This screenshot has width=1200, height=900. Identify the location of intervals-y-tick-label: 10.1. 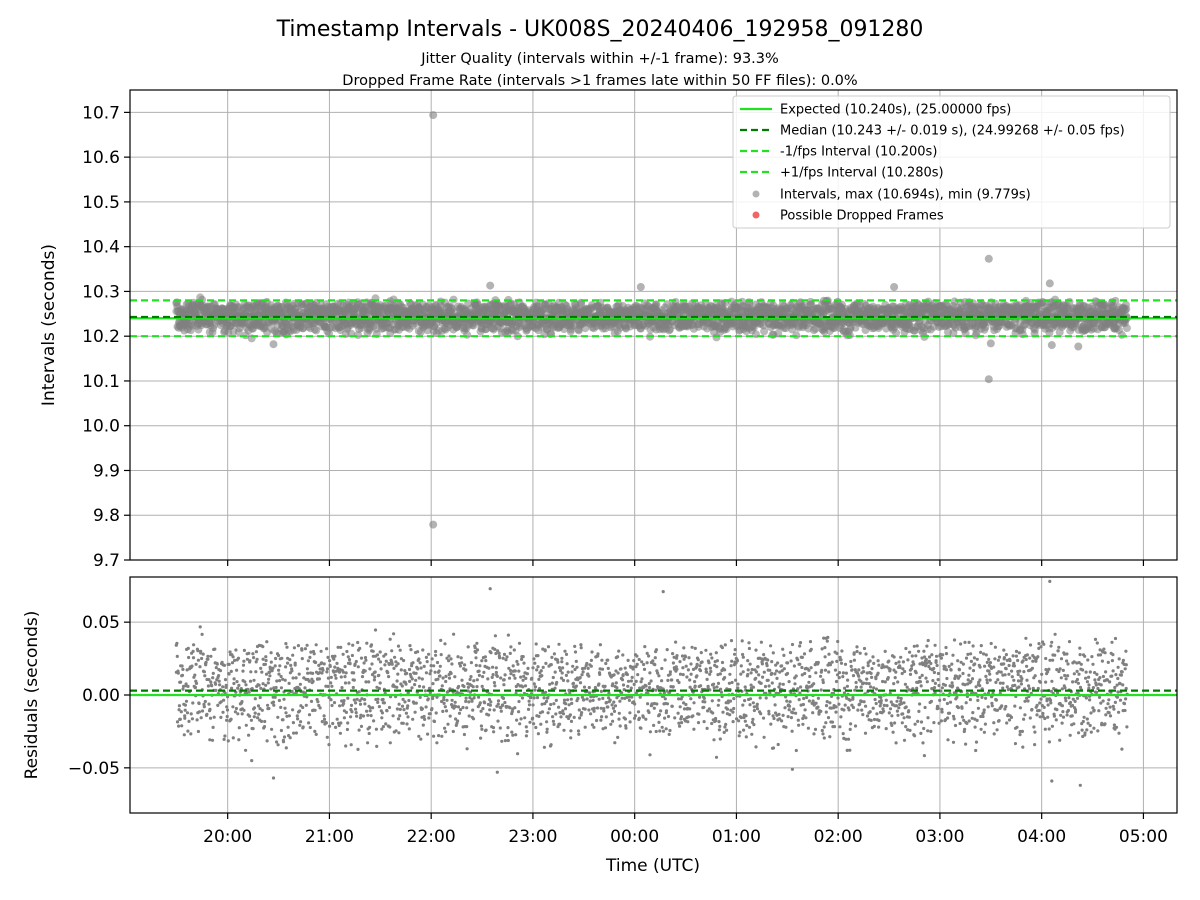
(101, 382).